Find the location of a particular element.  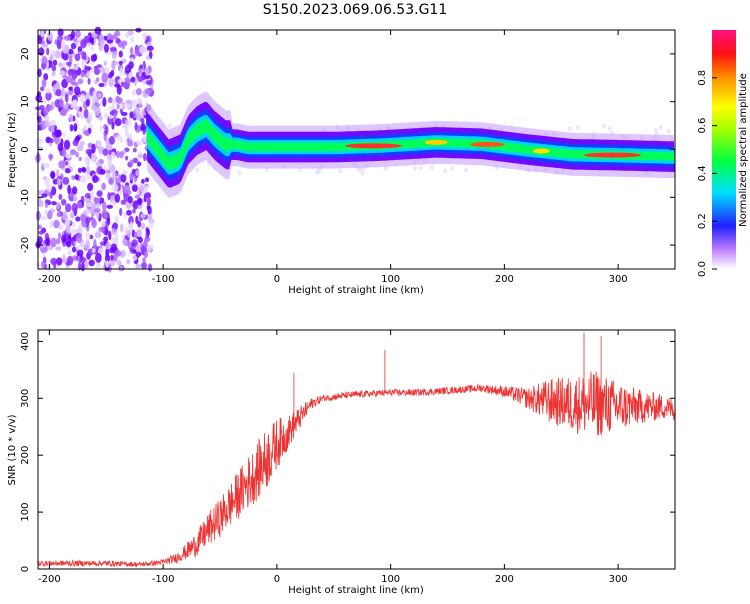

spectrogram-xtick-label: 300 is located at coordinates (618, 279).